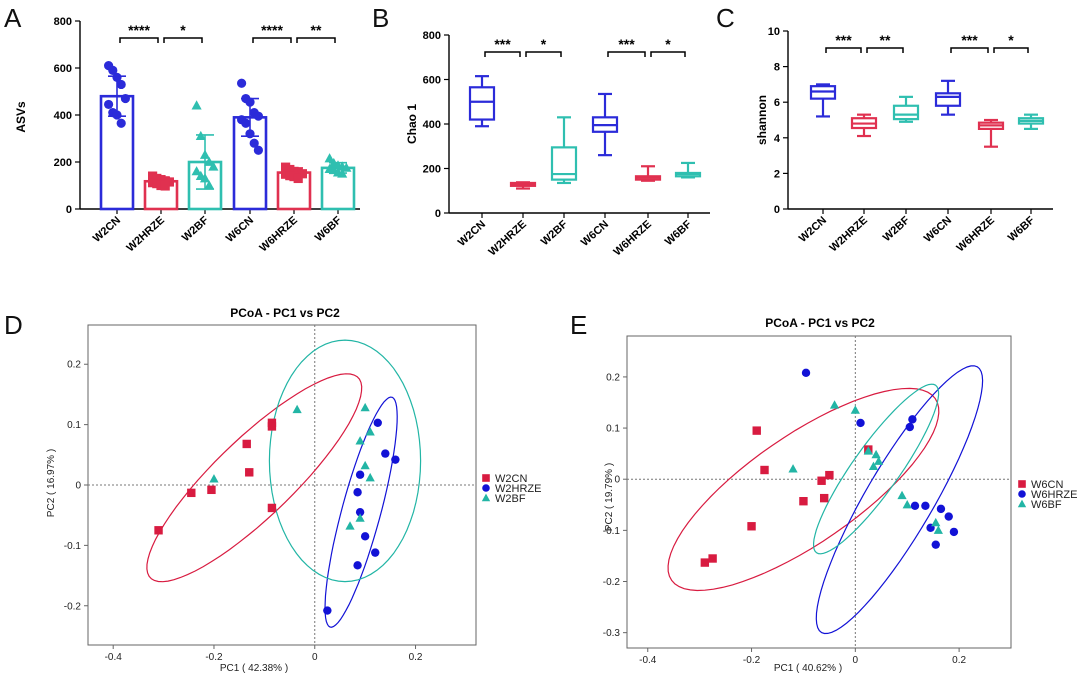  I want to click on panel-b-ytick-label: 0, so click(438, 214).